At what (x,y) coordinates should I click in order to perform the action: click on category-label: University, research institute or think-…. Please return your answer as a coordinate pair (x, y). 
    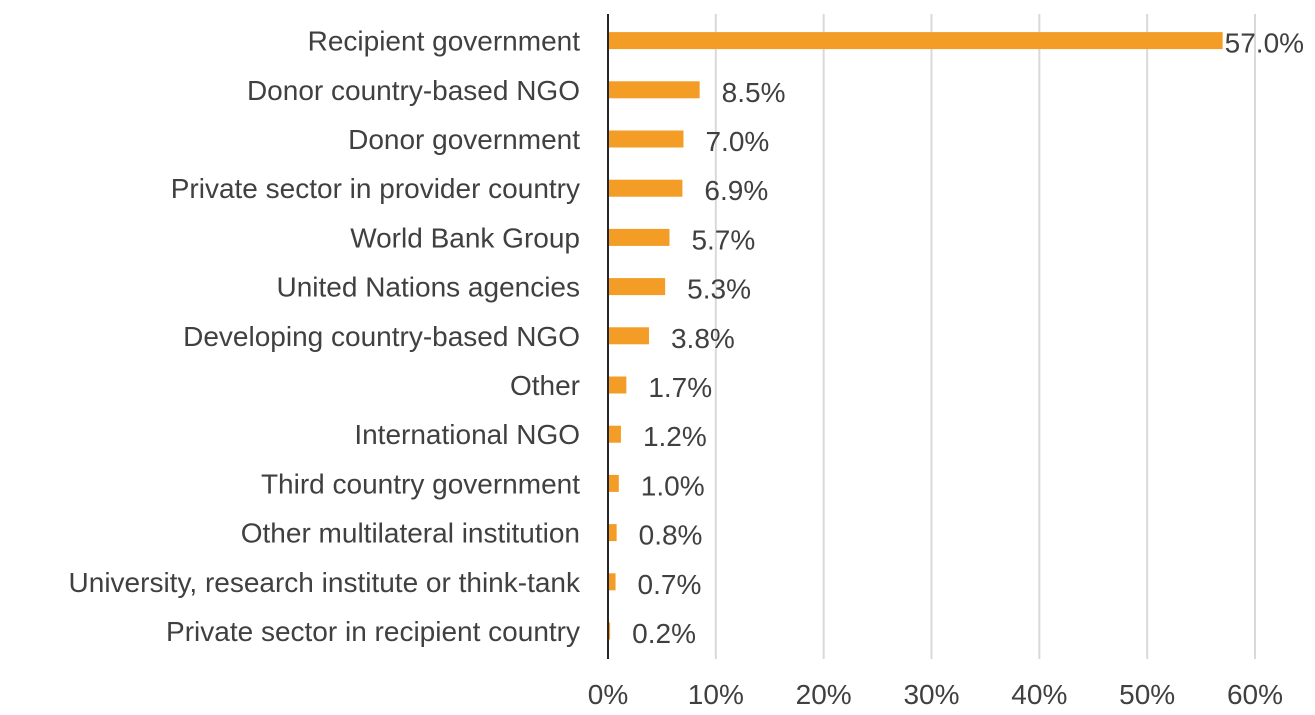
    Looking at the image, I should click on (325, 582).